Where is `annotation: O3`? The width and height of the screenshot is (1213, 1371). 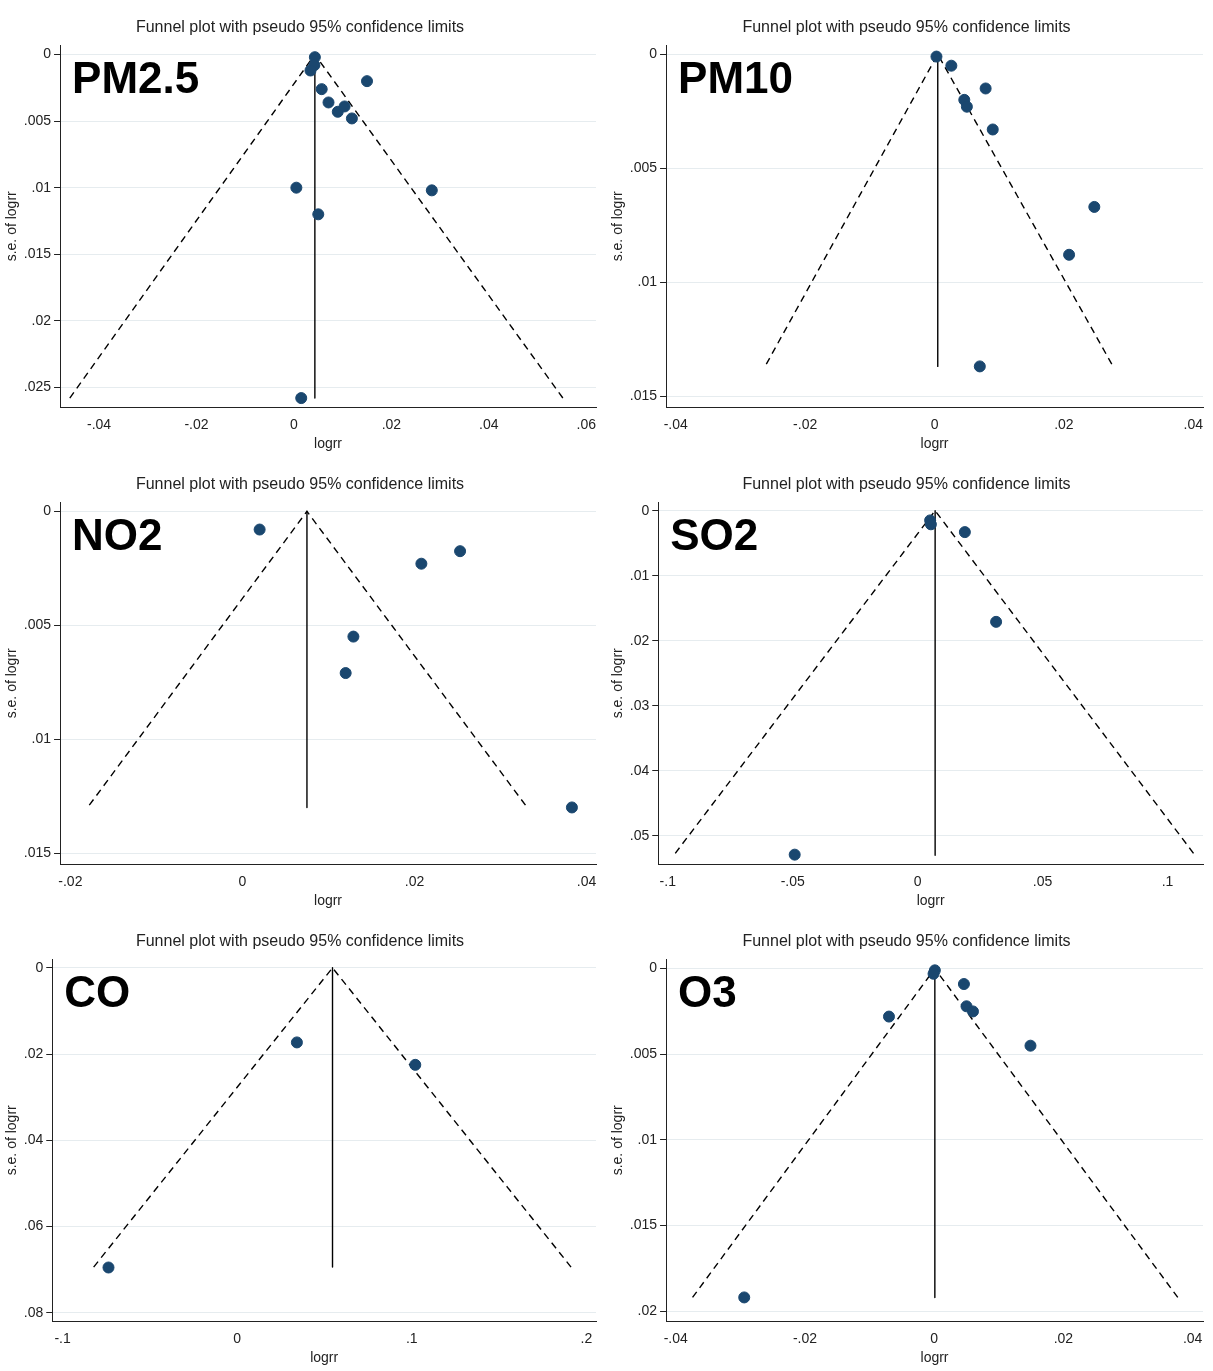
annotation: O3 is located at coordinates (707, 992).